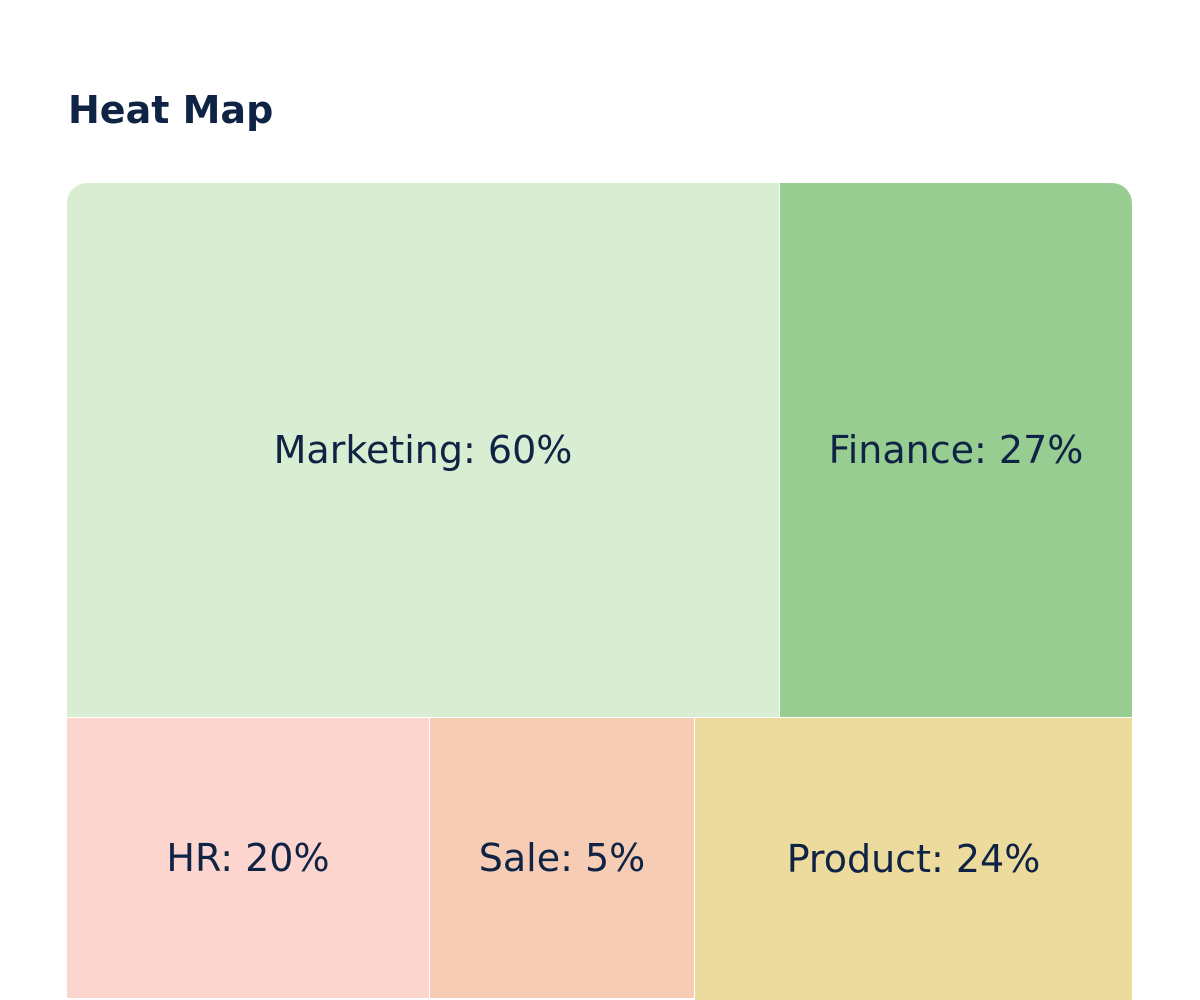  I want to click on heat-tile: Product: 24%, so click(913, 859).